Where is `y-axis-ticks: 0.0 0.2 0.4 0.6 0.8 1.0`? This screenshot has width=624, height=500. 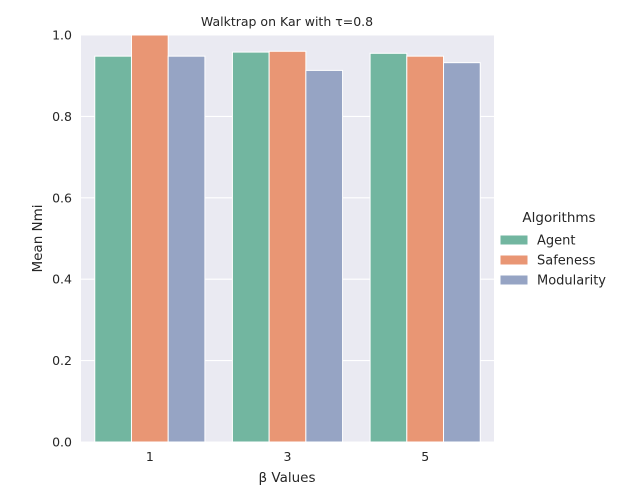
y-axis-ticks: 0.0 0.2 0.4 0.6 0.8 1.0 is located at coordinates (62, 239).